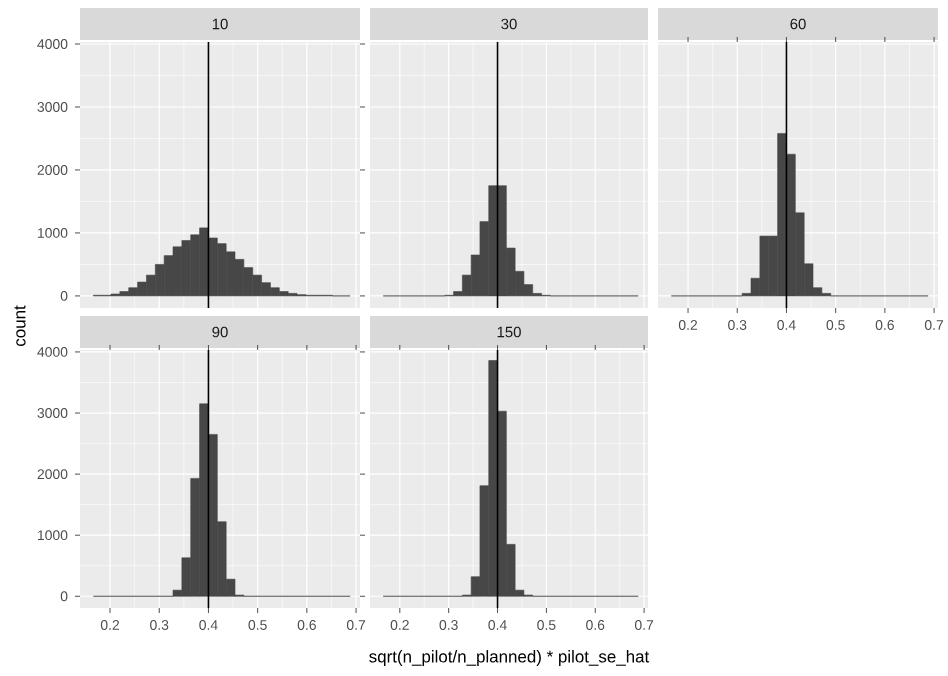 This screenshot has height=676, width=948. Describe the element at coordinates (509, 658) in the screenshot. I see `x-axis-title: sqrt(n_pilot/n_planned) * pilot_se_hat` at that location.